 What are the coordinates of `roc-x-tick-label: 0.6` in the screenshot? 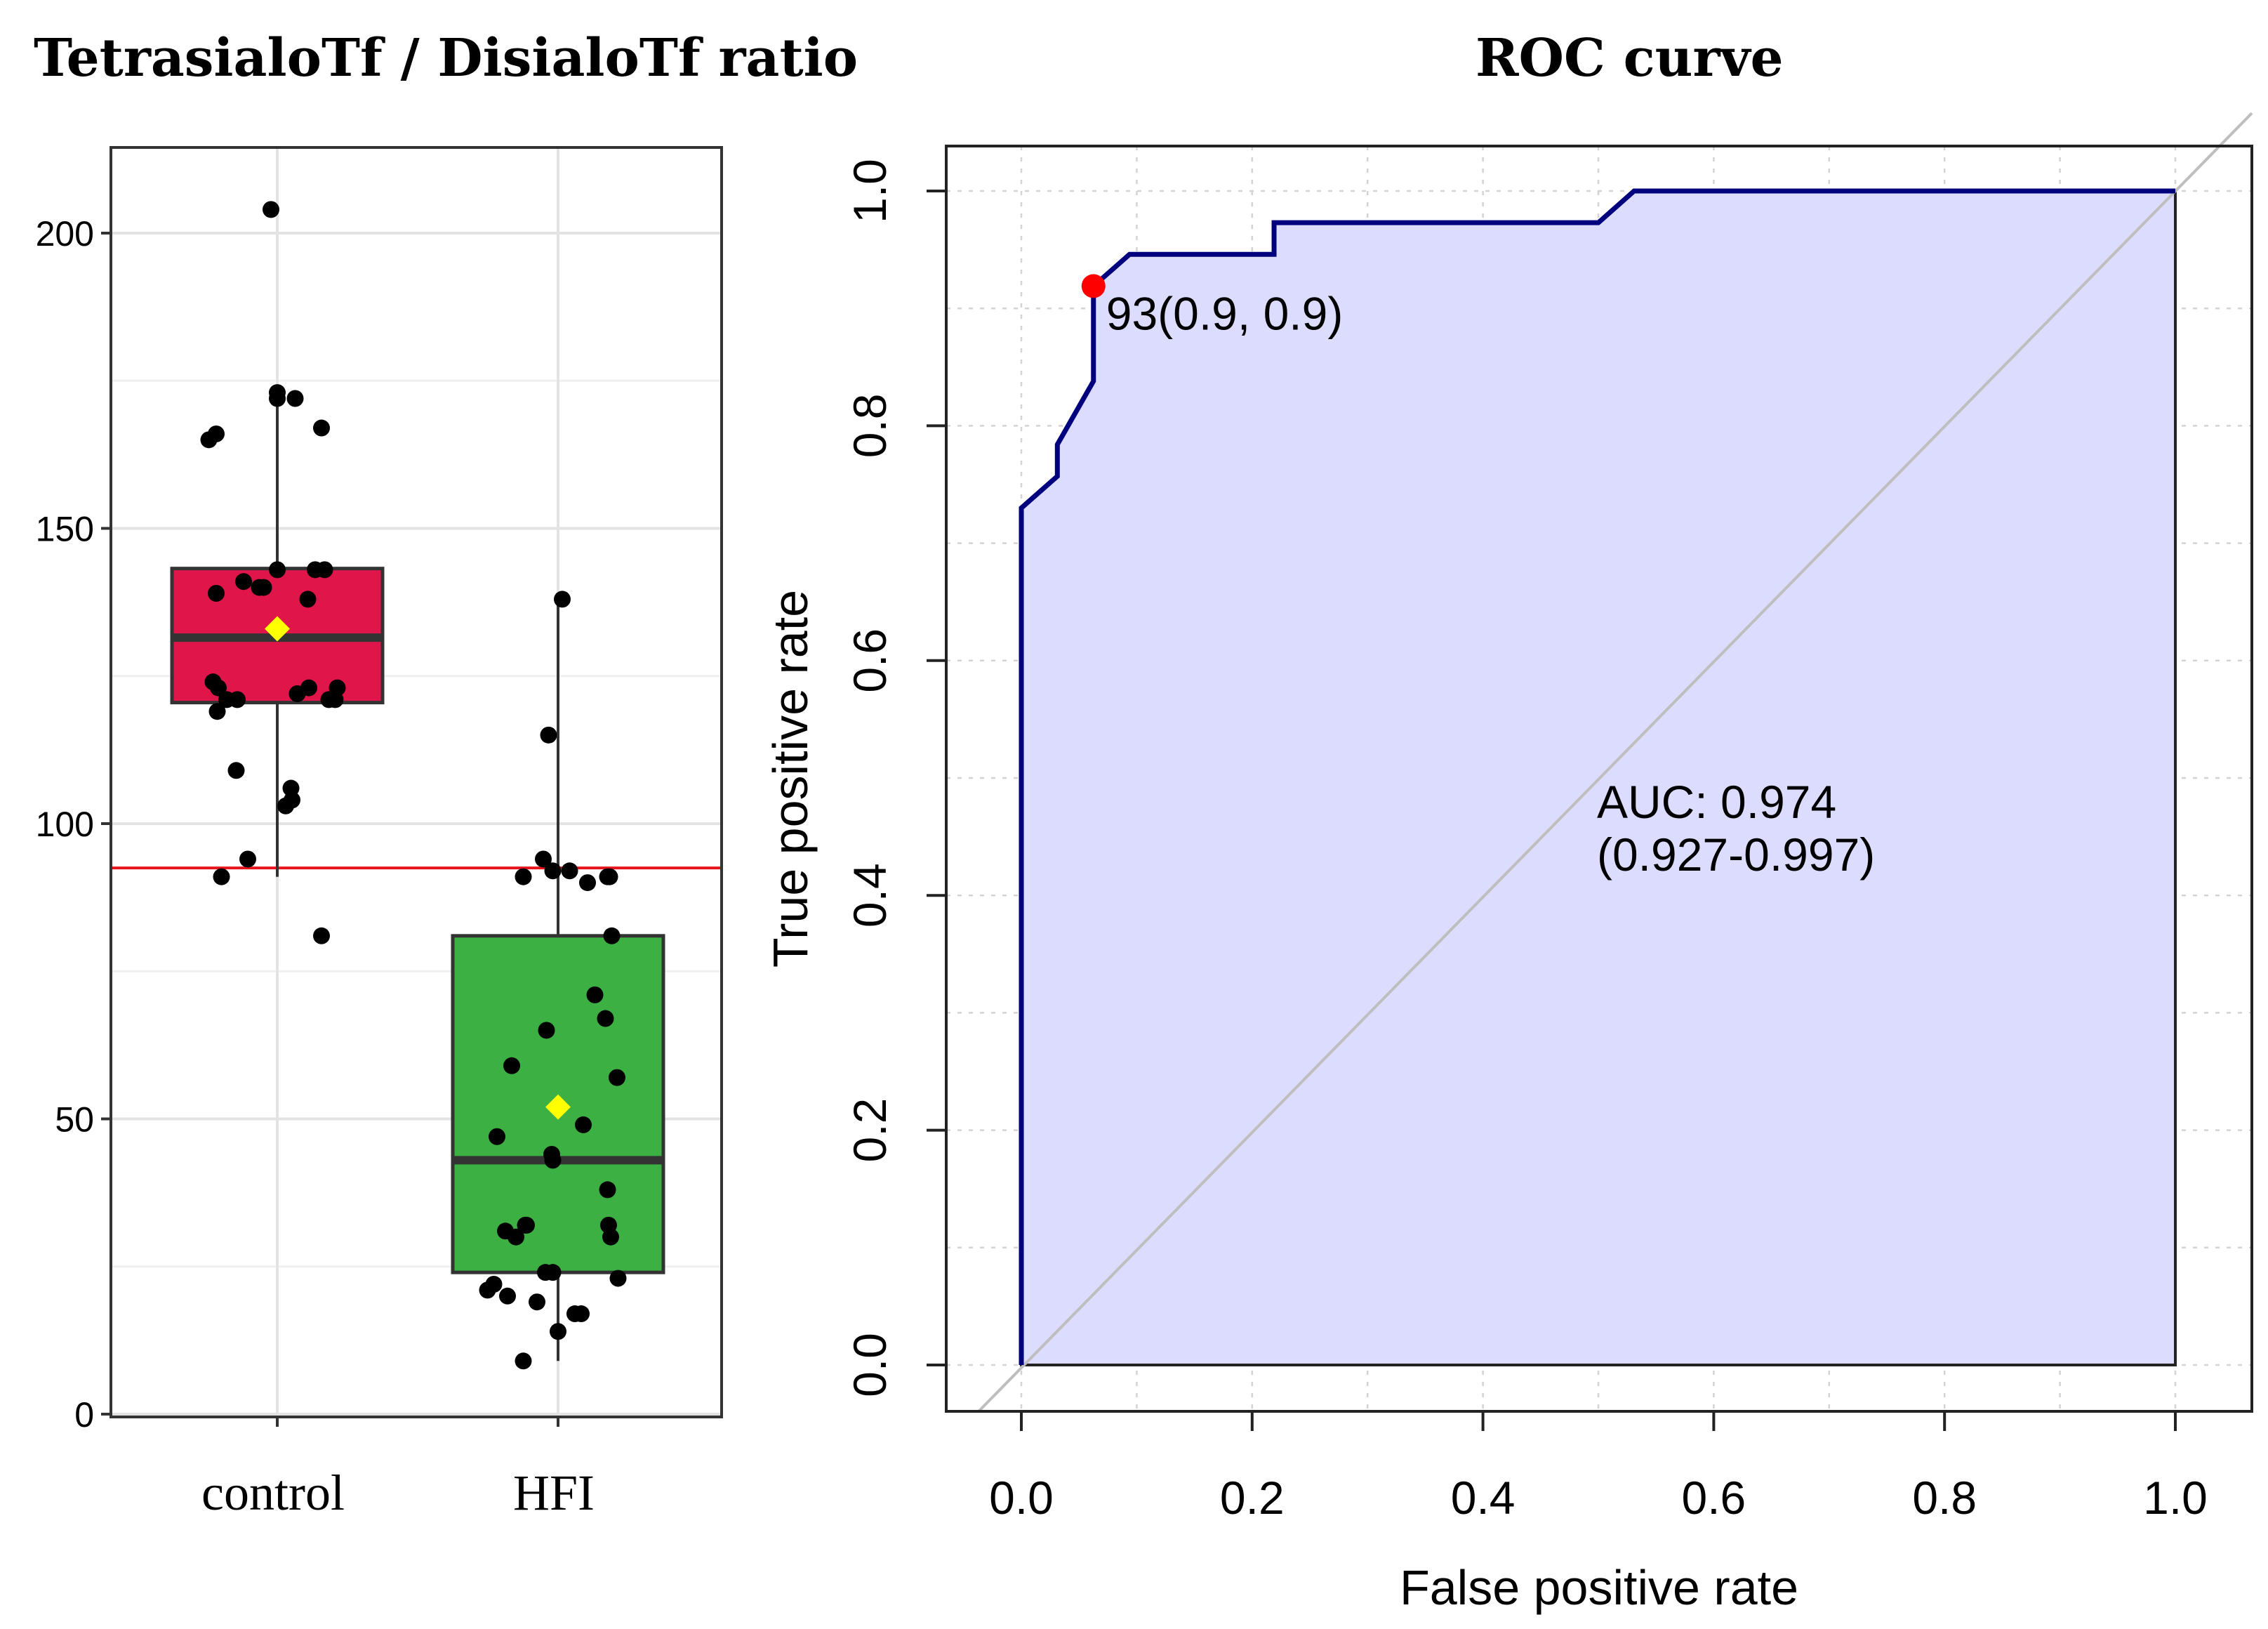 It's located at (1714, 1498).